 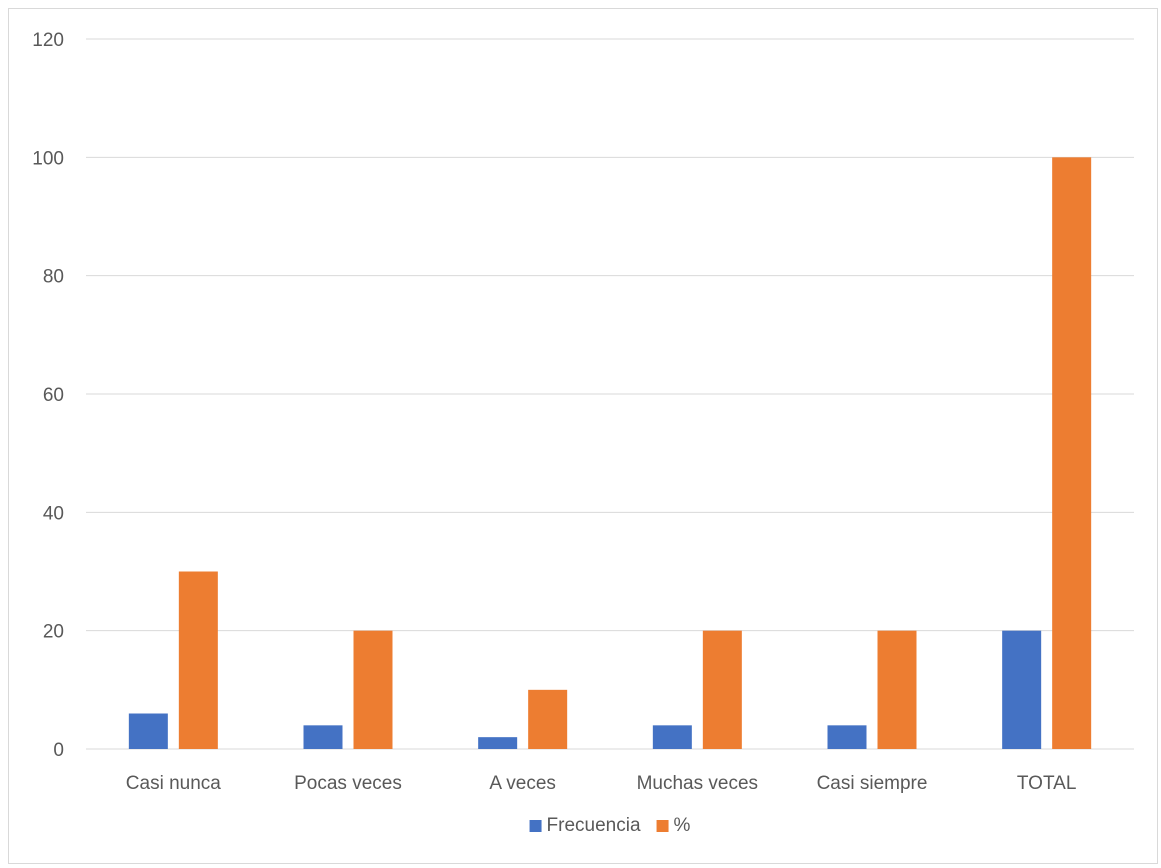 I want to click on legend-item-percent: %, so click(x=673, y=825).